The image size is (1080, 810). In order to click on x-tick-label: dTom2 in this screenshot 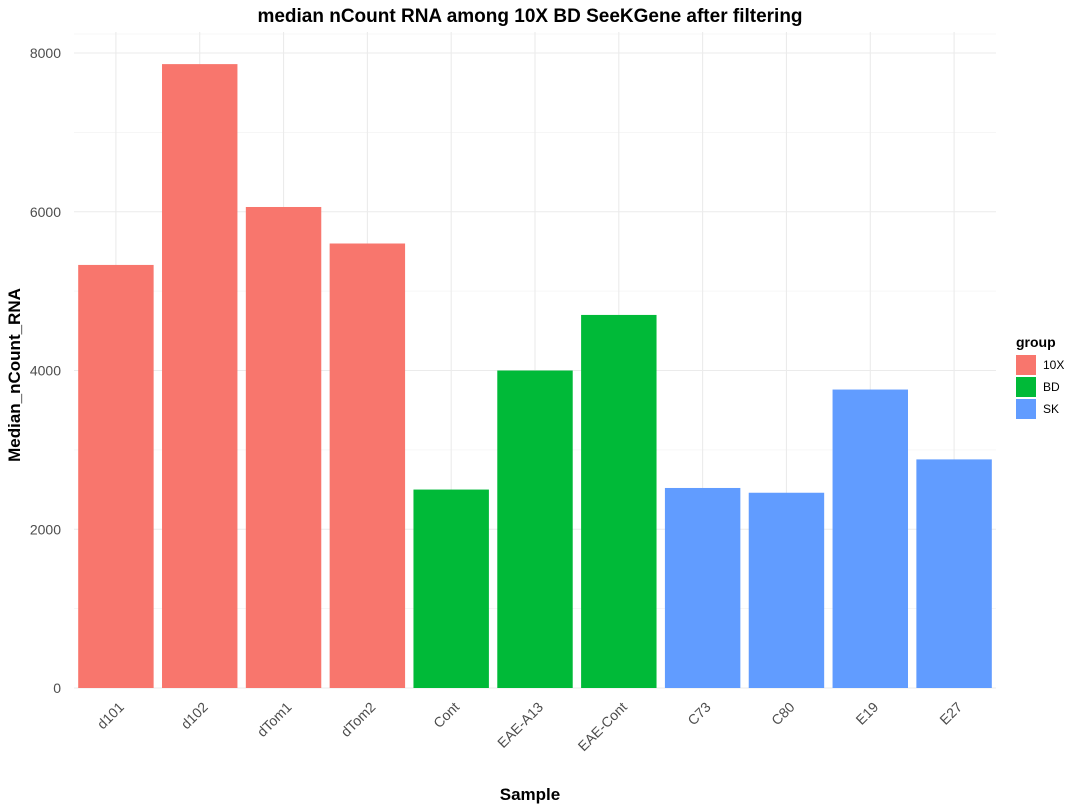, I will do `click(357, 719)`.